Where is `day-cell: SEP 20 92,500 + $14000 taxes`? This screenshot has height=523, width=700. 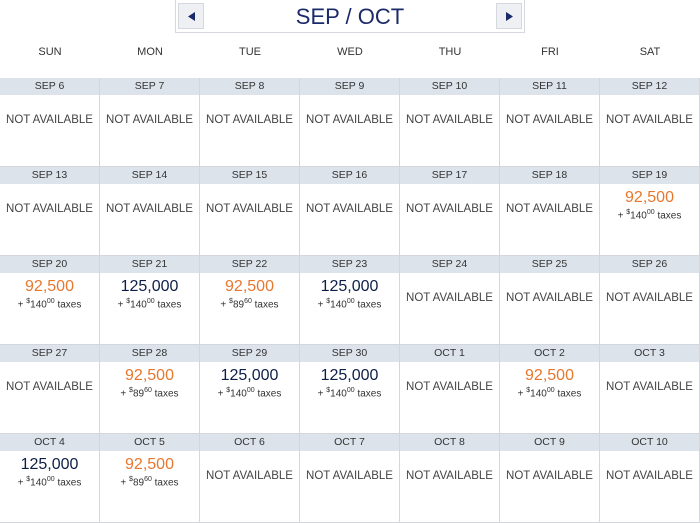
day-cell: SEP 20 92,500 + $14000 taxes is located at coordinates (50, 300).